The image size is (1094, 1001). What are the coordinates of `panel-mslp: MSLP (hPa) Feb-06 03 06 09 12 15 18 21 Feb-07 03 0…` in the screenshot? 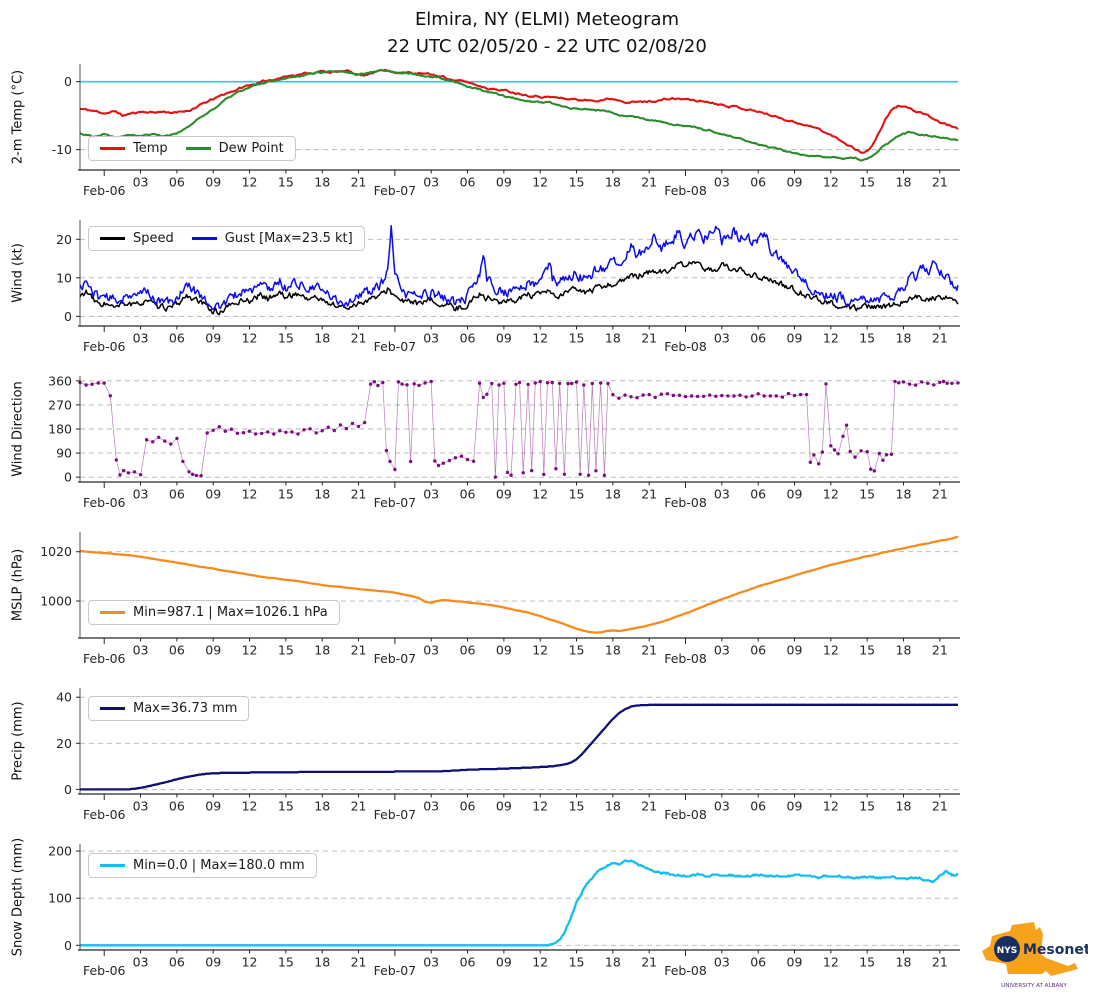 It's located at (547, 601).